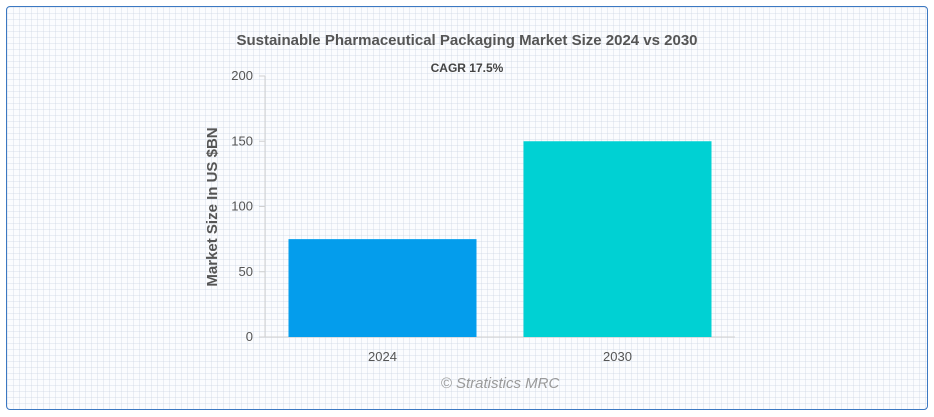 Image resolution: width=934 pixels, height=417 pixels. What do you see at coordinates (382, 288) in the screenshot?
I see `bar-2024` at bounding box center [382, 288].